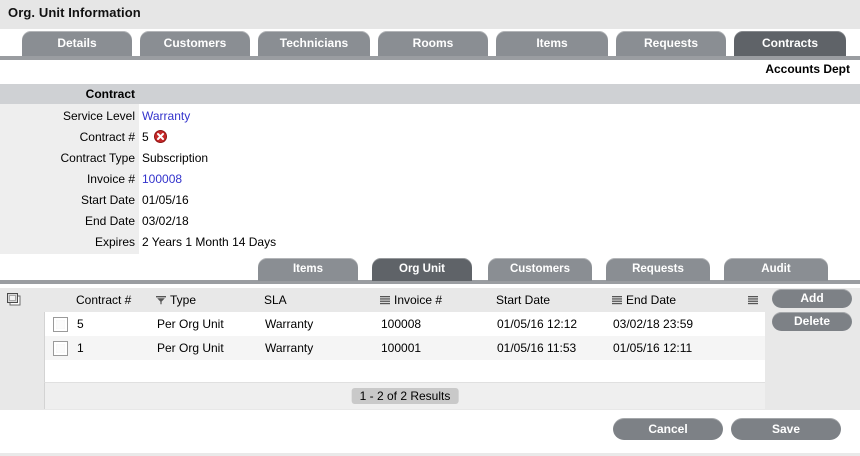 This screenshot has width=860, height=456. I want to click on form-row: Invoice # 100008, so click(430, 179).